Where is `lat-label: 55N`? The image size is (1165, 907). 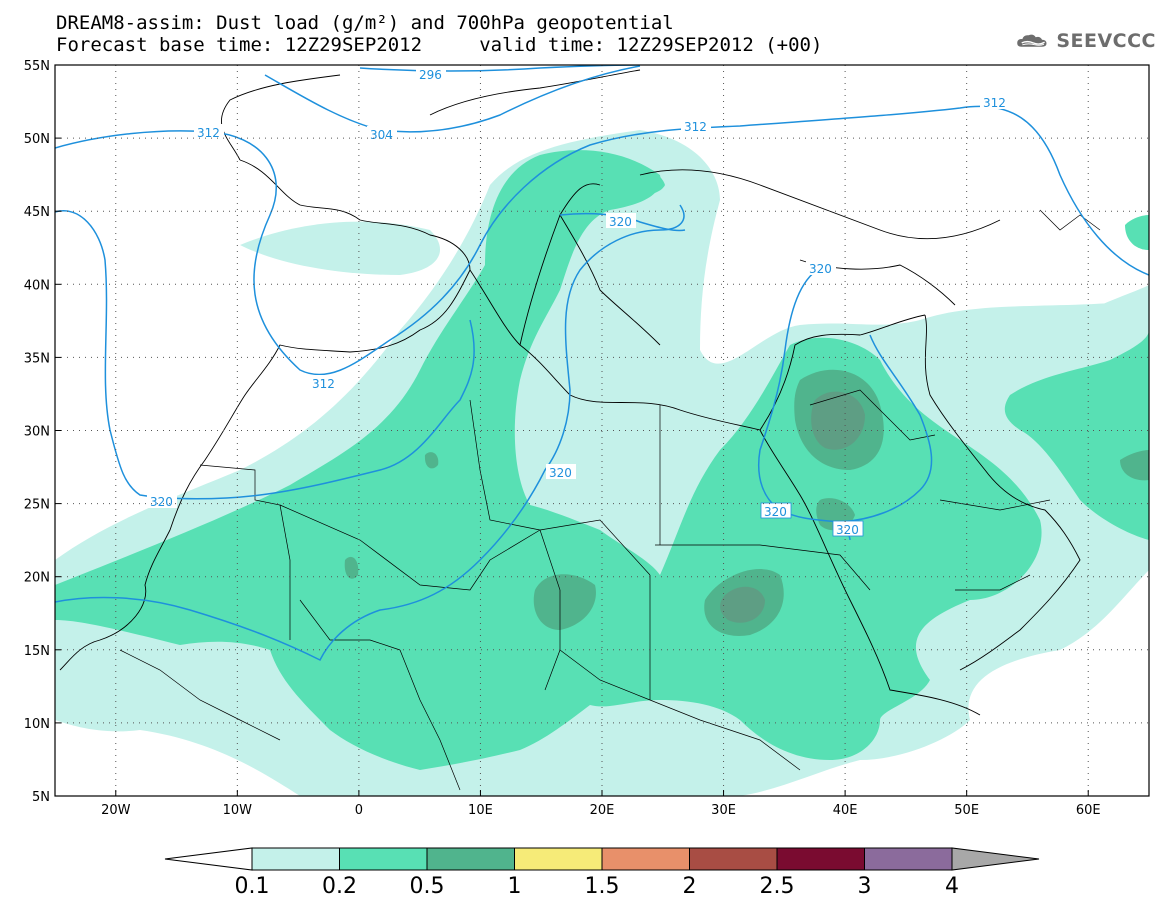 lat-label: 55N is located at coordinates (37, 66).